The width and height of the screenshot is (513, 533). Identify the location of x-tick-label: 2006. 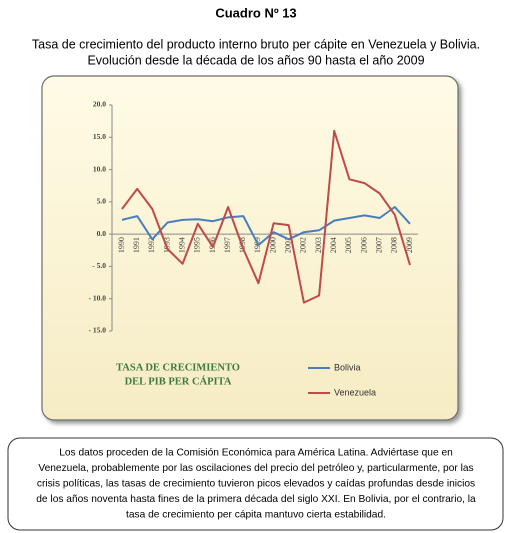
(363, 245).